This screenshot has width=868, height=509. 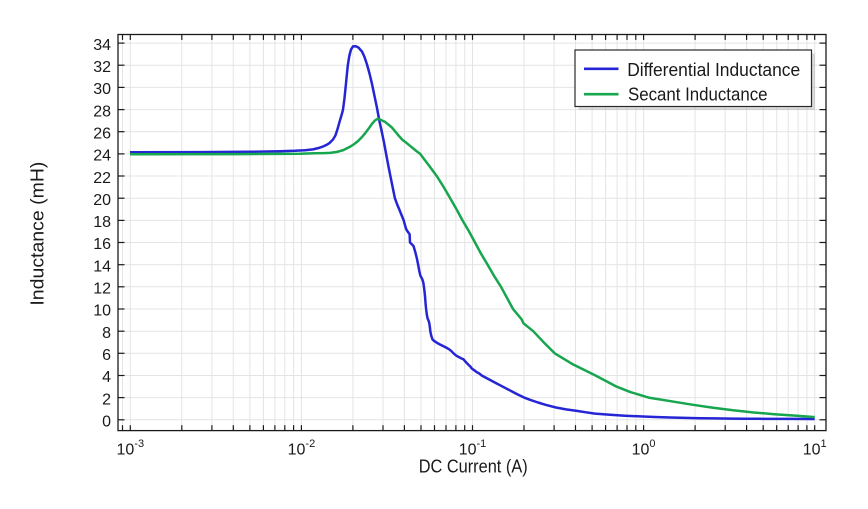 What do you see at coordinates (102, 89) in the screenshot?
I see `svg-text: 30` at bounding box center [102, 89].